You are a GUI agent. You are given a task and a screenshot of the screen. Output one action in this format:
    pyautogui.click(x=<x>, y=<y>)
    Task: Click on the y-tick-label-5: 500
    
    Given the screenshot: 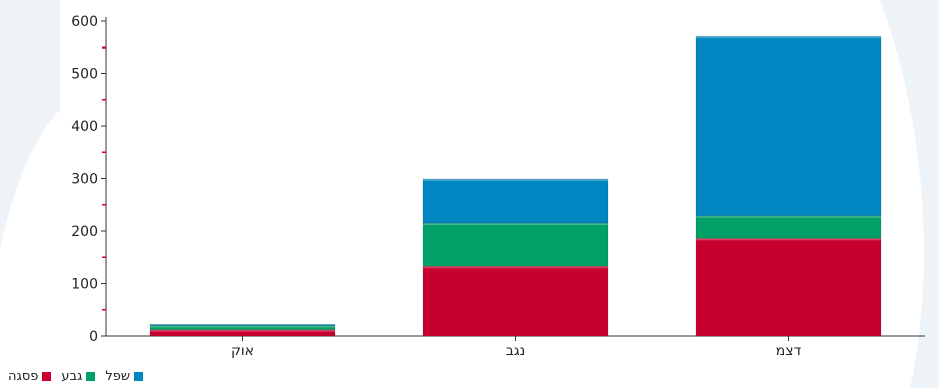 What is the action you would take?
    pyautogui.click(x=84, y=75)
    